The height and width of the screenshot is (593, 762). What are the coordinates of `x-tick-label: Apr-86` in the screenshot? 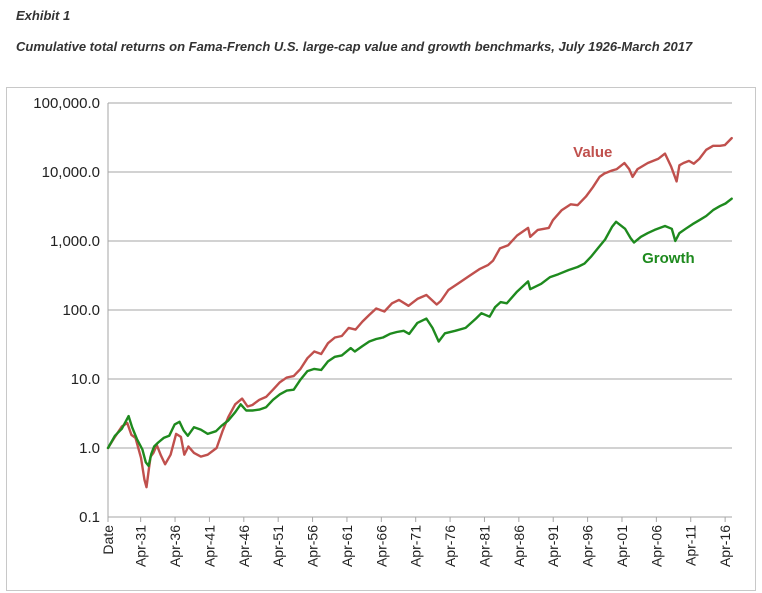 It's located at (519, 546).